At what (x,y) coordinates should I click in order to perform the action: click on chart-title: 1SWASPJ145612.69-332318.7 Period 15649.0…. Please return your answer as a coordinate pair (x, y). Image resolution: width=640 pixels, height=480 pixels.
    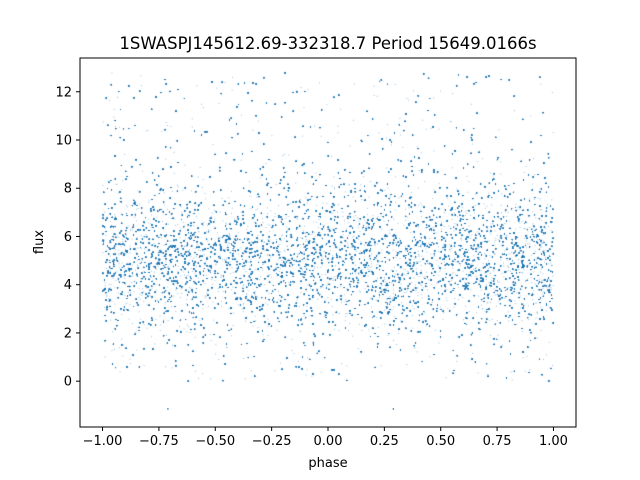
    Looking at the image, I should click on (327, 43).